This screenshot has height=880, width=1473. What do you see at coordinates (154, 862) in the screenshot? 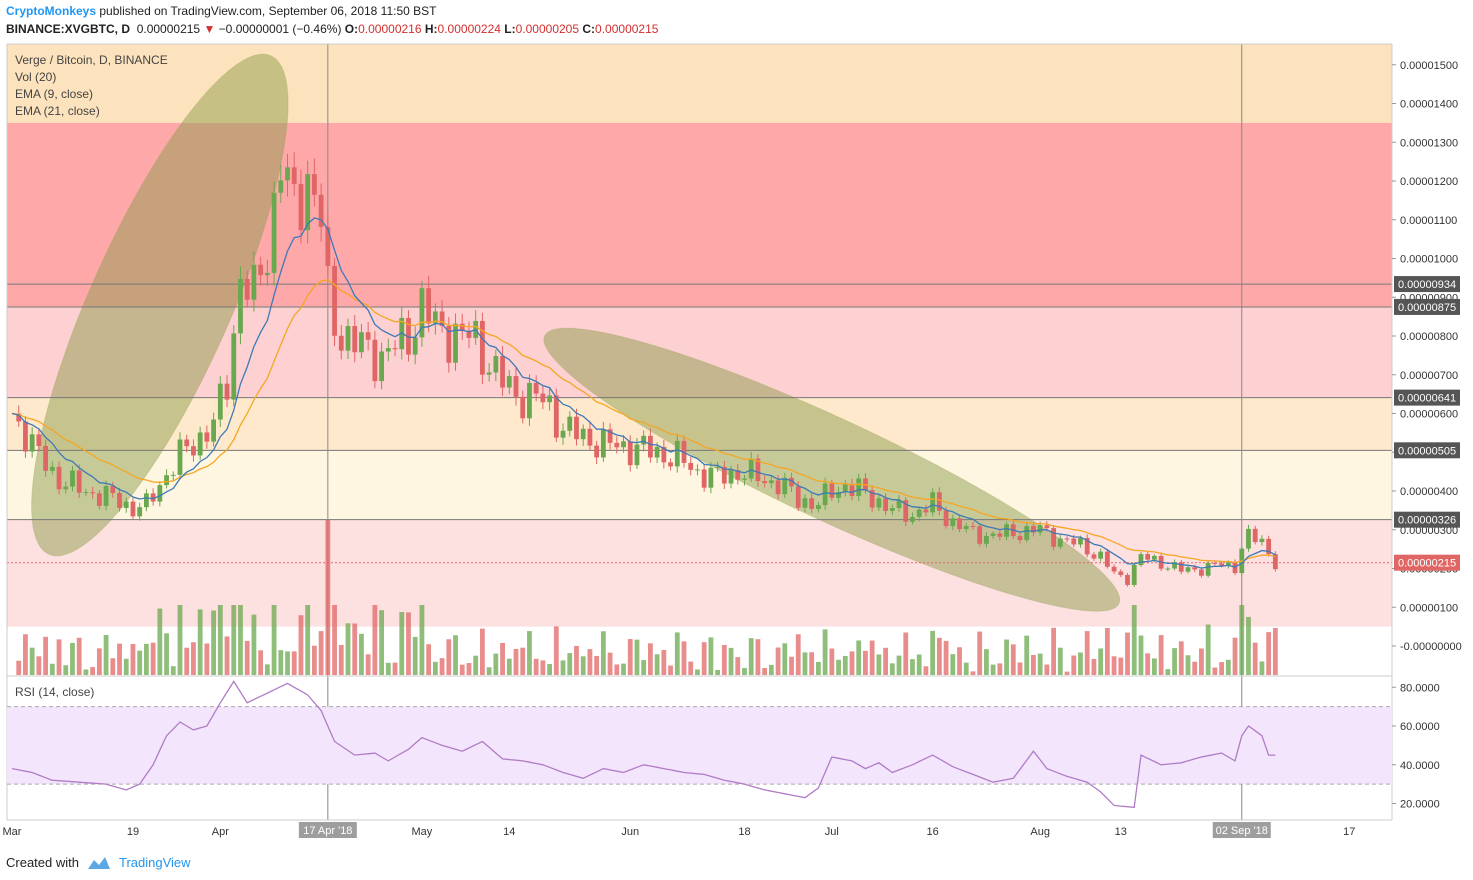
I see `footer-brand: TradingView` at bounding box center [154, 862].